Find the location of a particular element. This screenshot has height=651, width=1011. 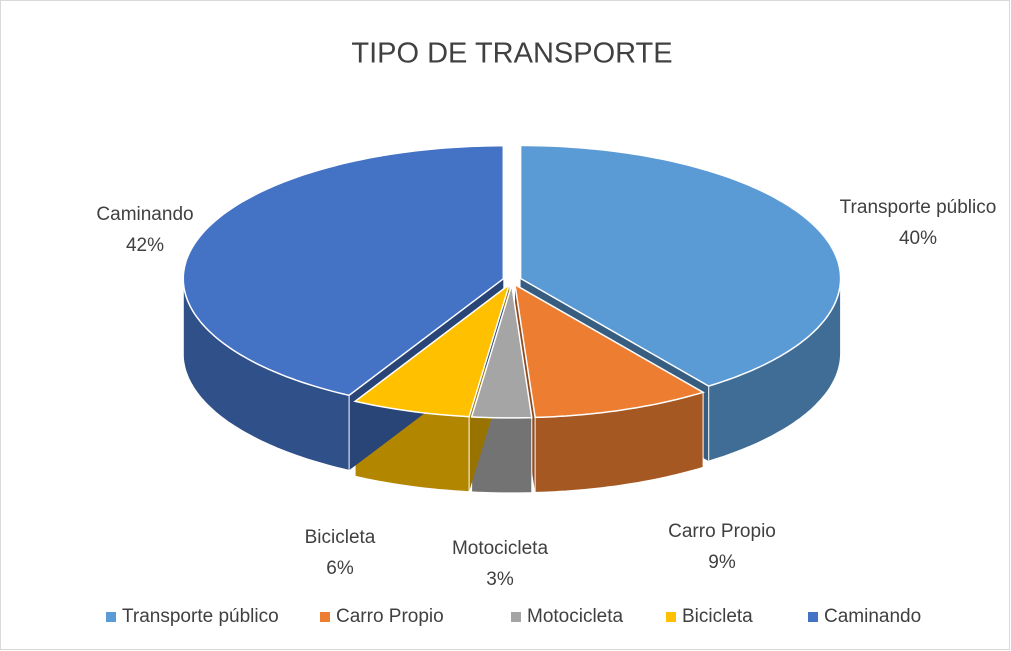

data-label-name: Transporte público is located at coordinates (918, 207).